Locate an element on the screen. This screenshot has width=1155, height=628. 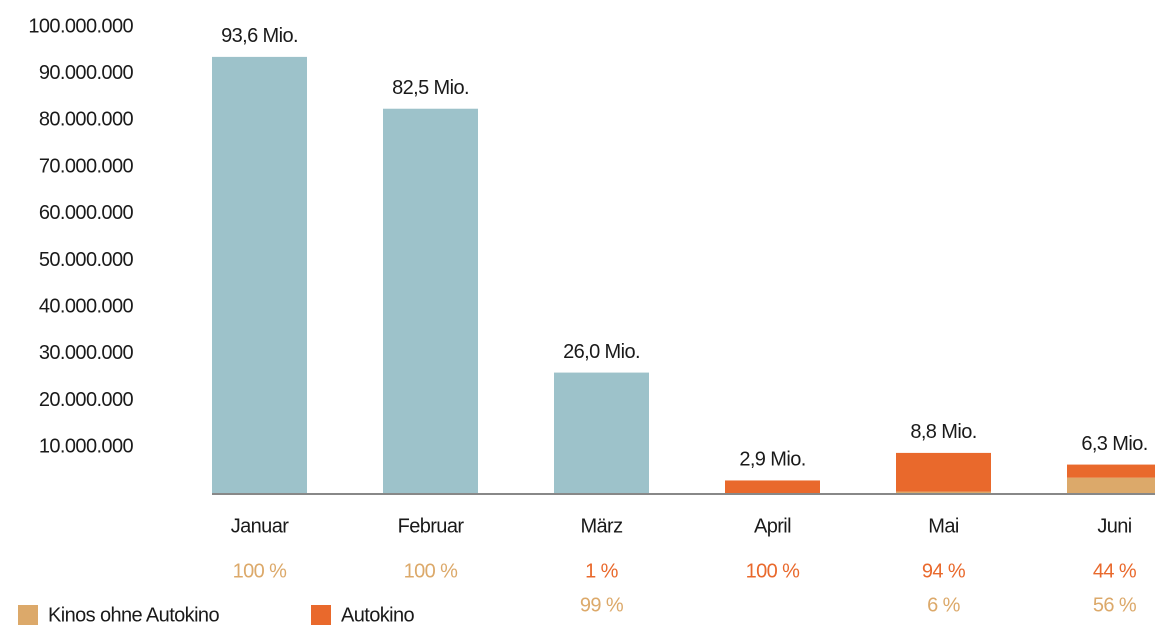
legend-label: Autokino is located at coordinates (378, 615).